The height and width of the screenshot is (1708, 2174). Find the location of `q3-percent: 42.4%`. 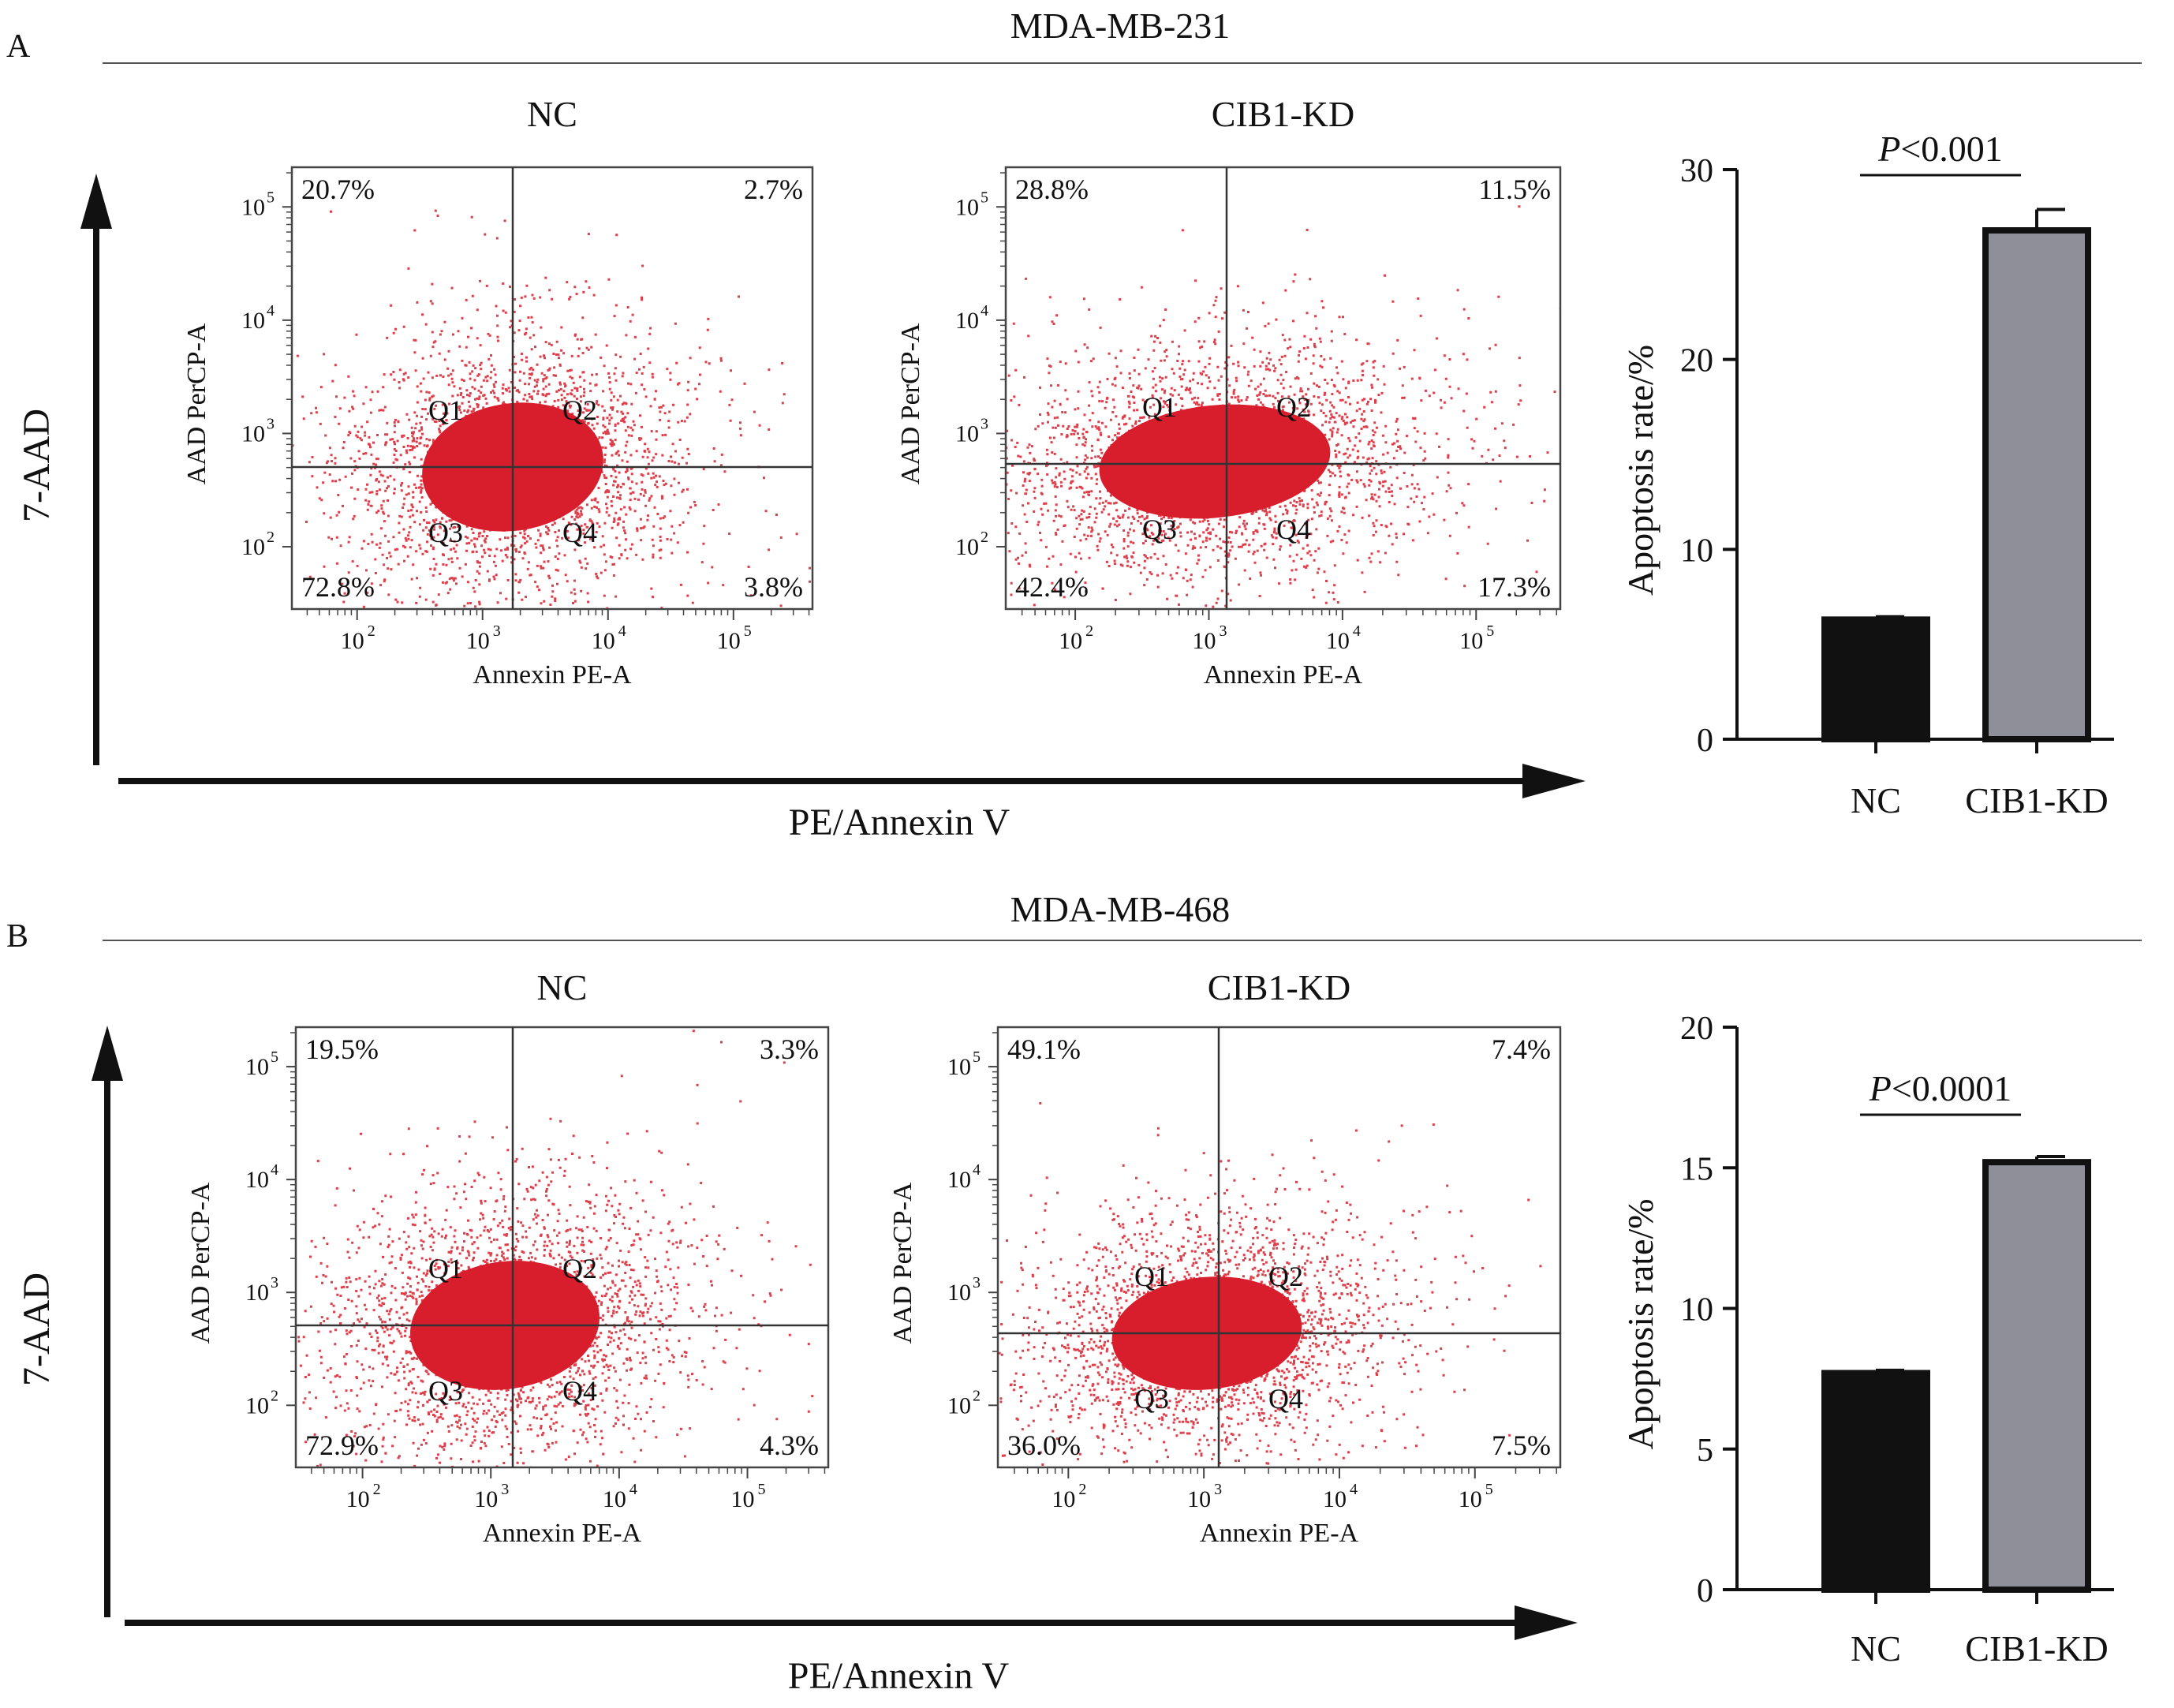

q3-percent: 42.4% is located at coordinates (1052, 587).